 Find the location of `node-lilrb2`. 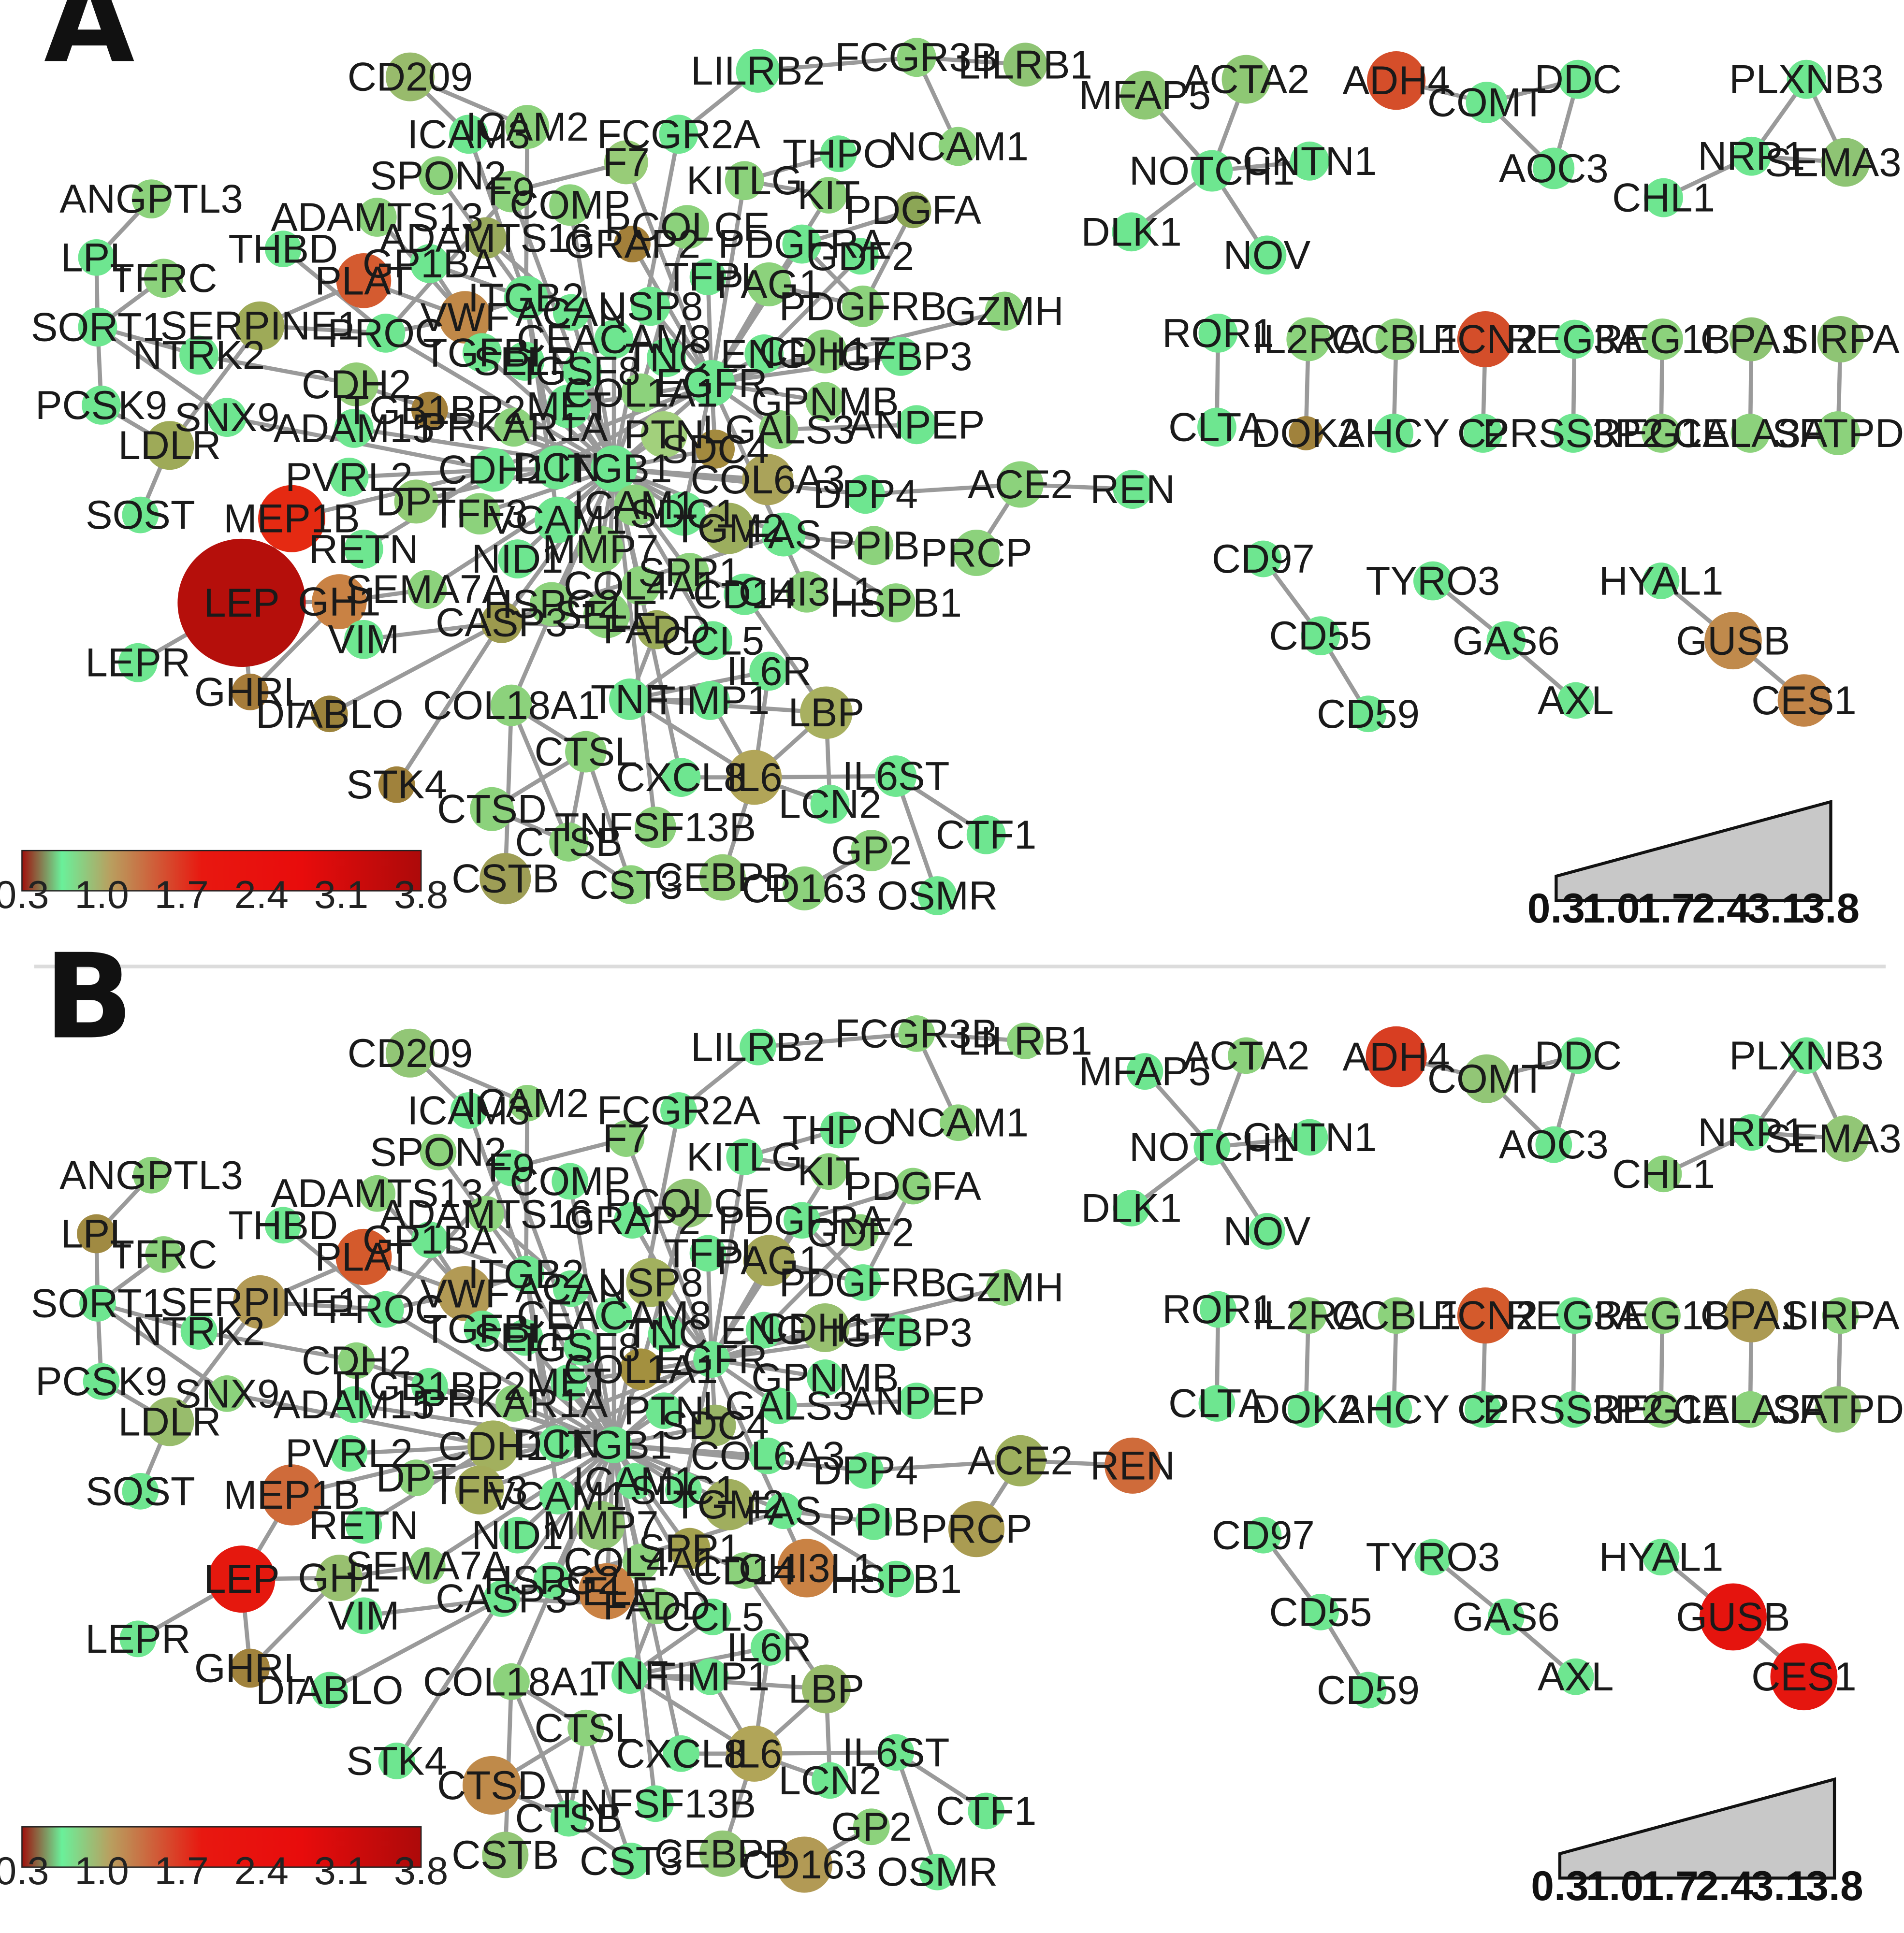

node-lilrb2 is located at coordinates (758, 71).